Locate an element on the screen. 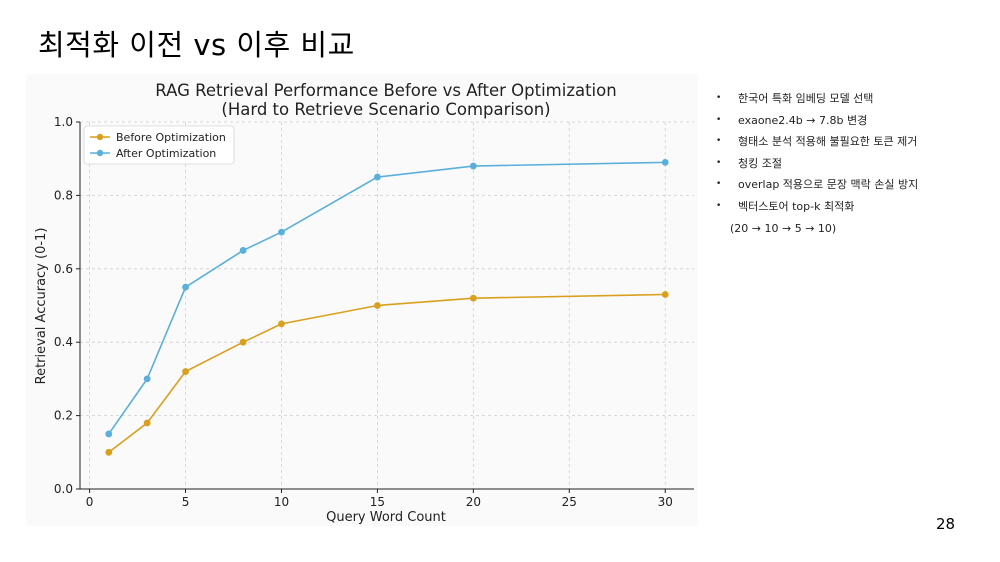  x-tick-label: 20 is located at coordinates (473, 502).